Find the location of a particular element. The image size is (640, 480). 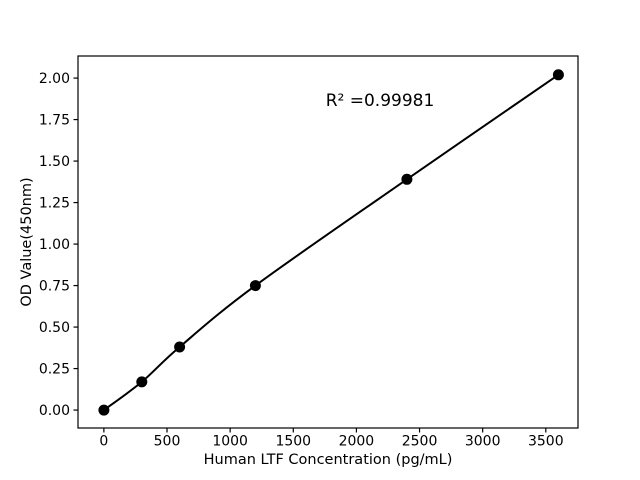

y-tick-label: 2.00 is located at coordinates (54, 79).